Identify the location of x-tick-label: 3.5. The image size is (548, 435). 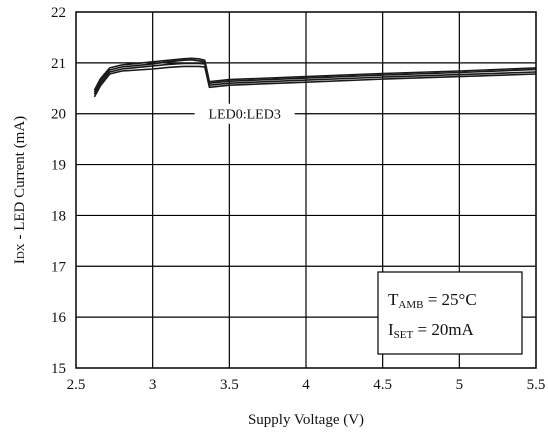
(229, 385).